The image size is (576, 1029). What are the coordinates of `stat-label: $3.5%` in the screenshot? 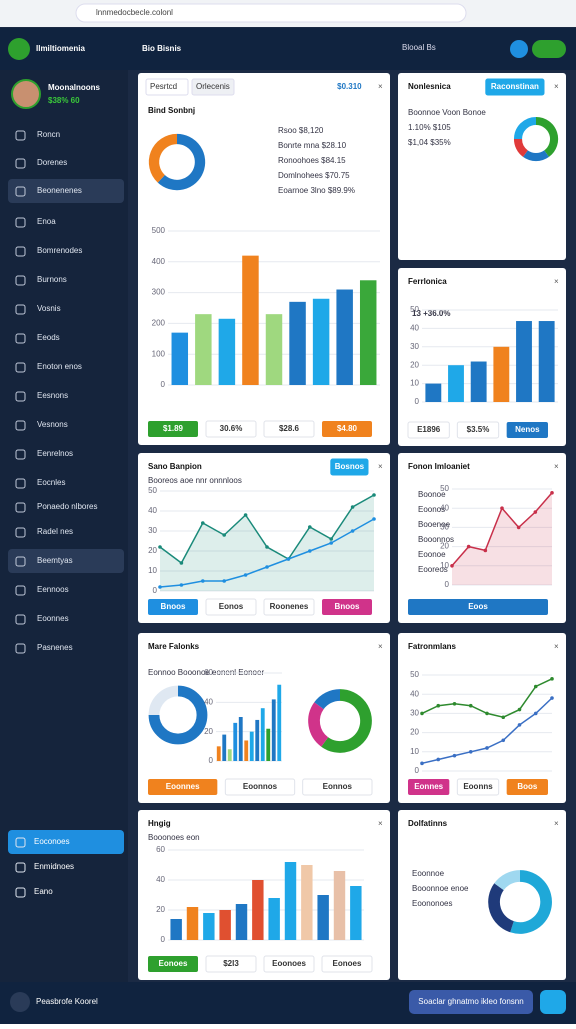 It's located at (478, 429).